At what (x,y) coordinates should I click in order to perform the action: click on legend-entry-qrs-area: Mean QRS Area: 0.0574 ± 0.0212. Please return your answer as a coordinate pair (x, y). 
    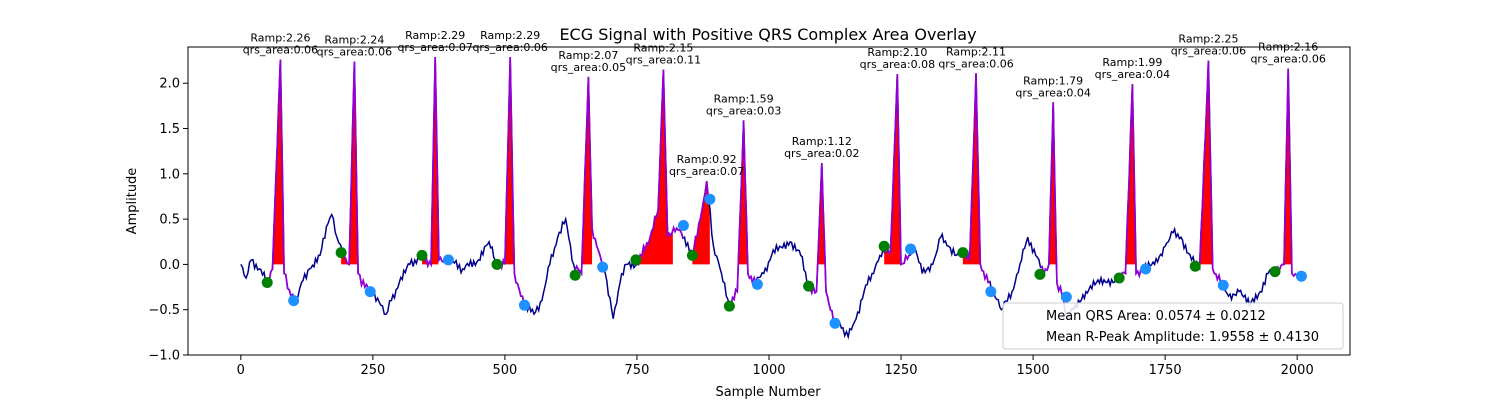
    Looking at the image, I should click on (1156, 316).